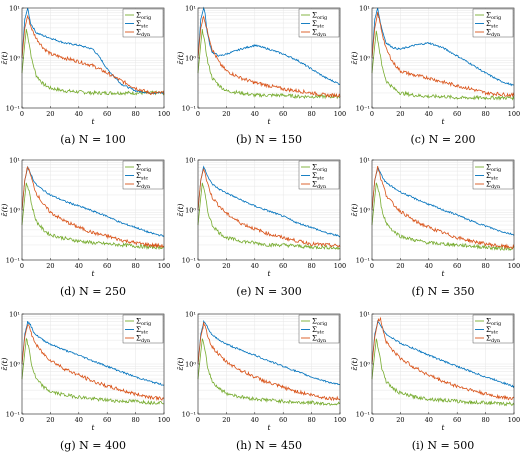 Image resolution: width=523 pixels, height=465 pixels. I want to click on panel-caption: (f) N = 350, so click(443, 291).